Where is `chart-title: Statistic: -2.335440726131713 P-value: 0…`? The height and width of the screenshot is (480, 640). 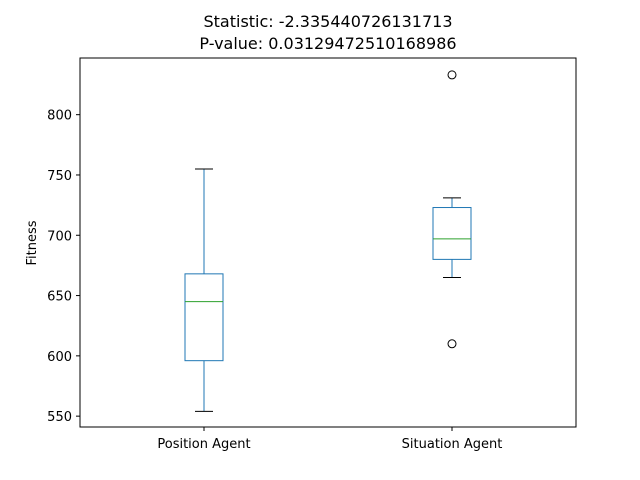
chart-title: Statistic: -2.335440726131713 P-value: 0… is located at coordinates (327, 32).